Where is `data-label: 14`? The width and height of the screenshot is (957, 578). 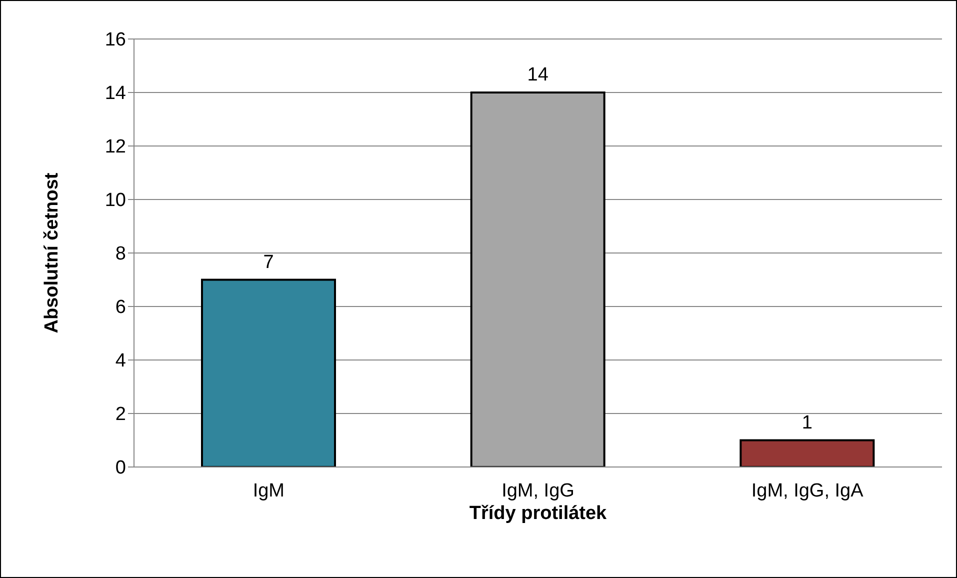
data-label: 14 is located at coordinates (538, 75).